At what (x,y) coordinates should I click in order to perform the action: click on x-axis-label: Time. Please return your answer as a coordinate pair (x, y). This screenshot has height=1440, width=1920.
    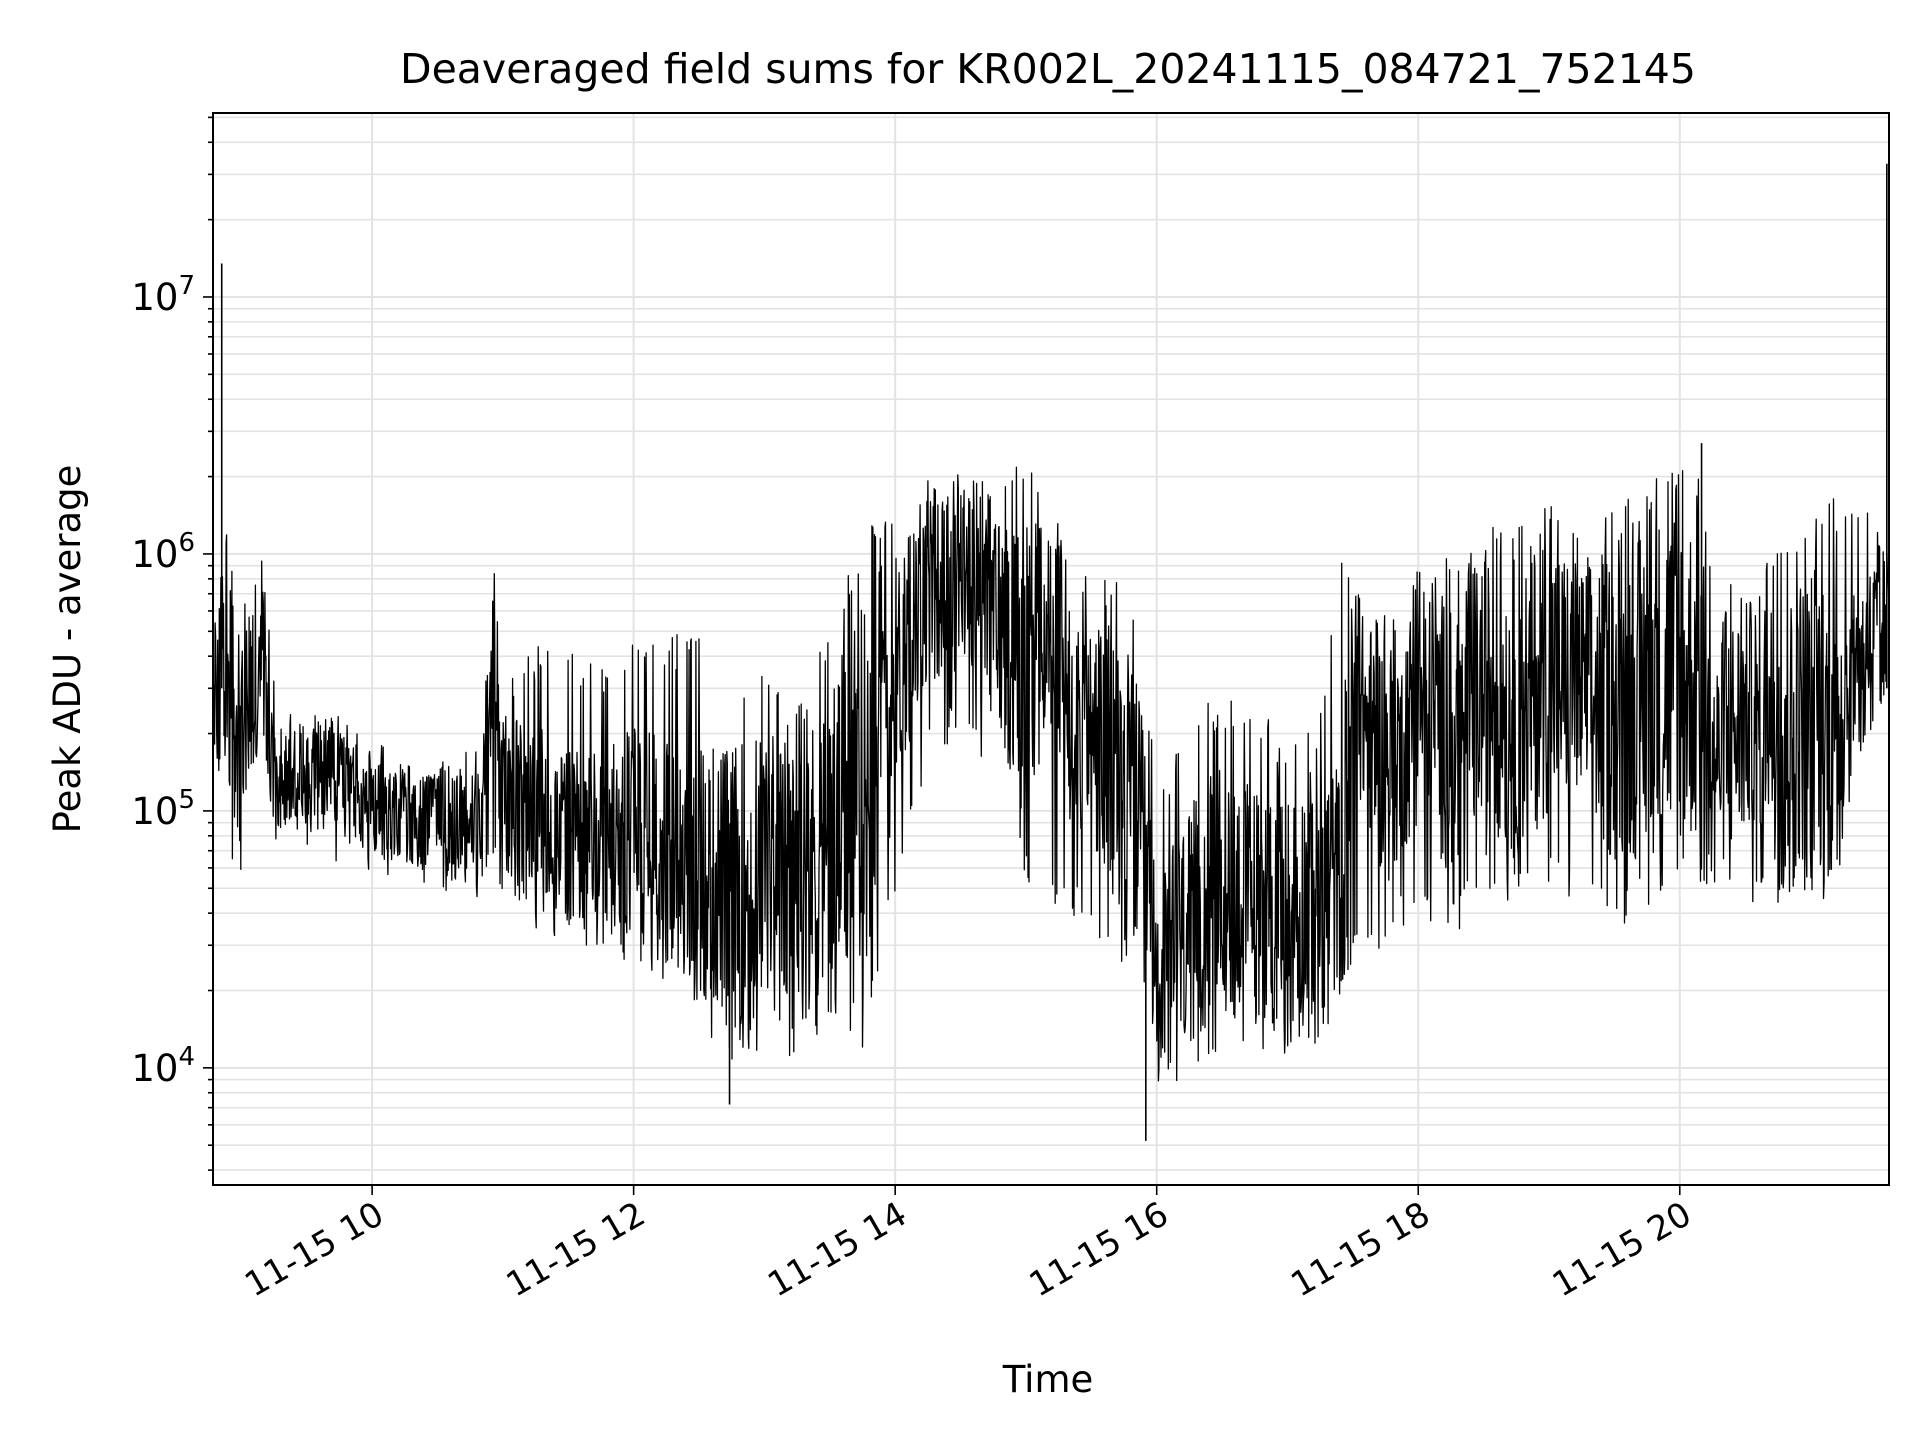
    Looking at the image, I should click on (1048, 1379).